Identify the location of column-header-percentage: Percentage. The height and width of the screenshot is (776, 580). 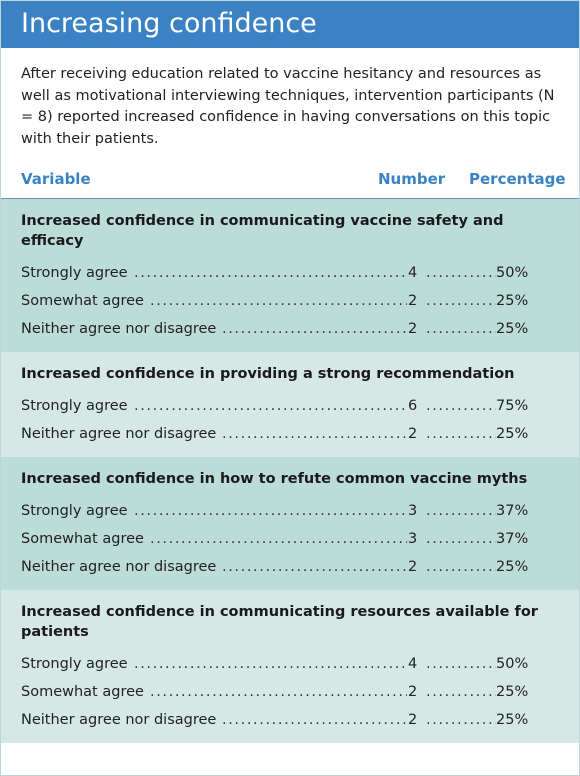
(517, 179).